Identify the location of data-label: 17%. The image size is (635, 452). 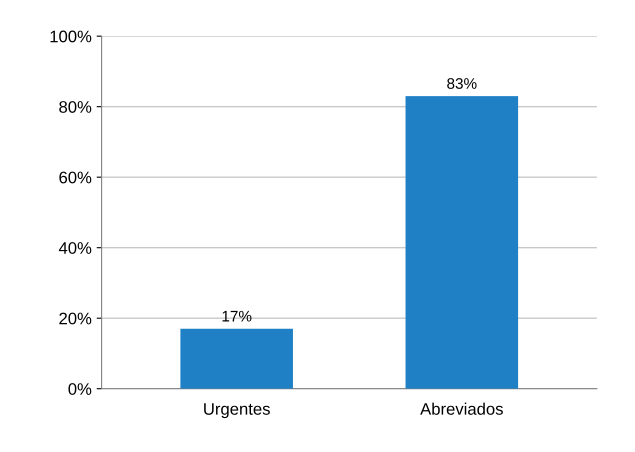
(237, 316).